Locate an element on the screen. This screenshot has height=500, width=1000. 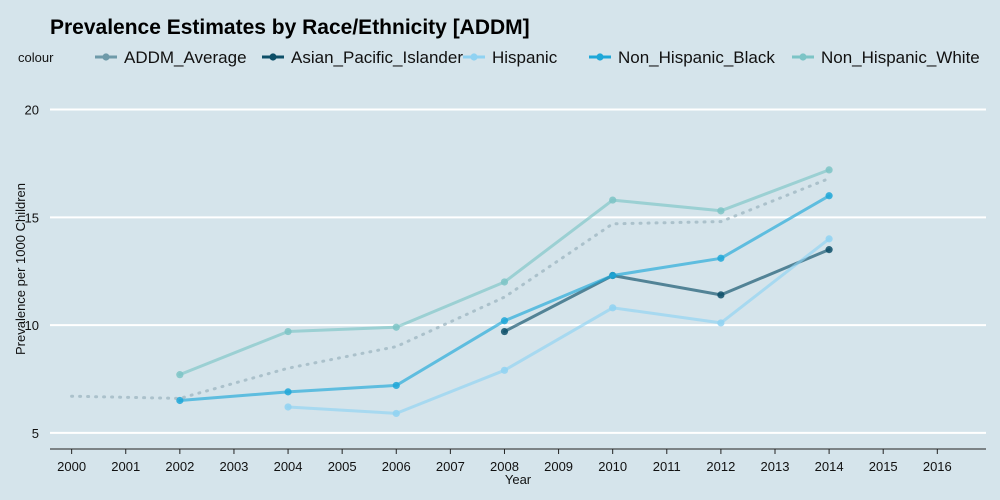
x-tick-label: 2000 is located at coordinates (71, 466).